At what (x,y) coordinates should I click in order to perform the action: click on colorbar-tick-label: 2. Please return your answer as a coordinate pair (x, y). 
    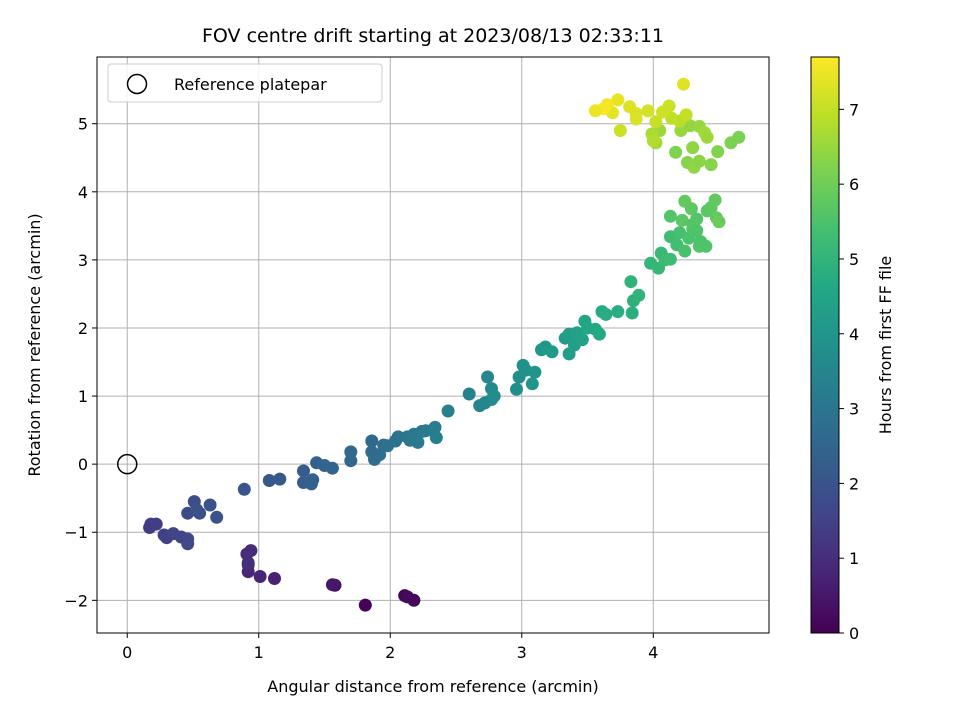
    Looking at the image, I should click on (854, 483).